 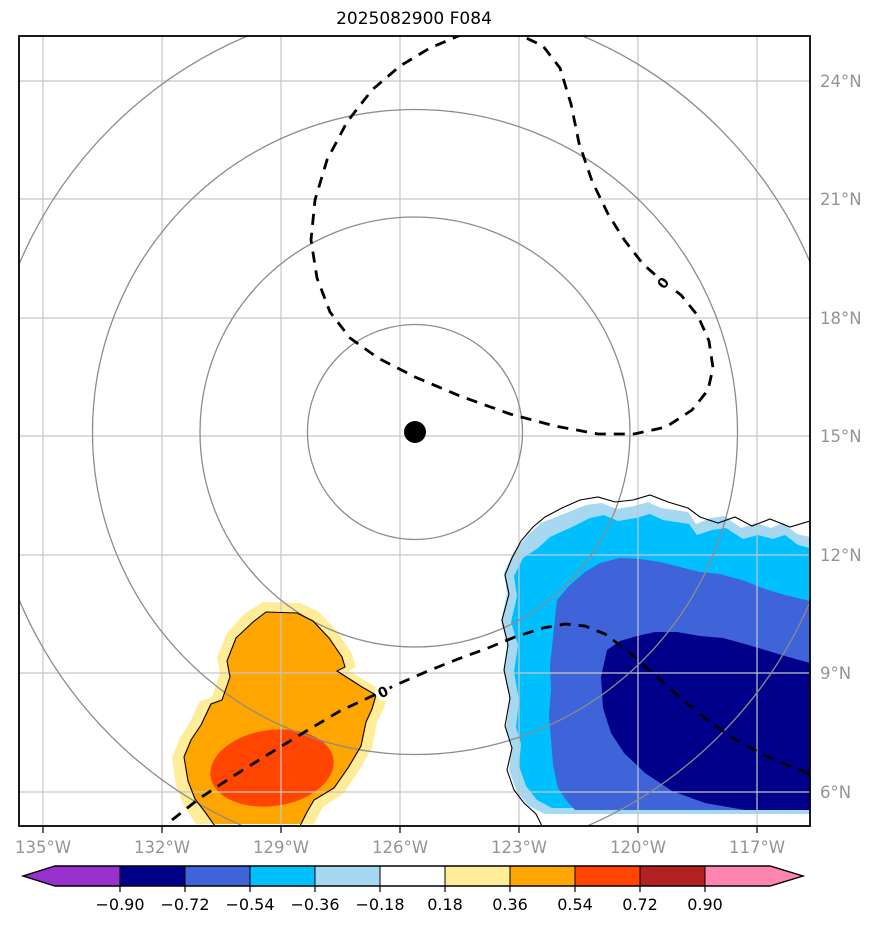 What do you see at coordinates (835, 673) in the screenshot?
I see `y-tick-label: 9°N` at bounding box center [835, 673].